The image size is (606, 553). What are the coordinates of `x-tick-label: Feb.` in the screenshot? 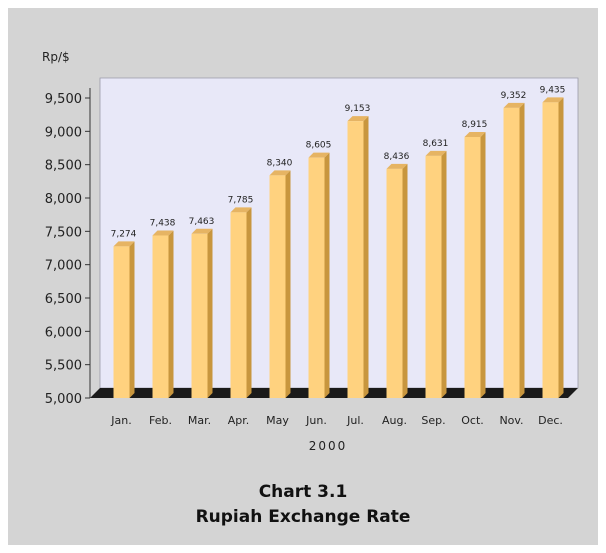 It's located at (160, 420).